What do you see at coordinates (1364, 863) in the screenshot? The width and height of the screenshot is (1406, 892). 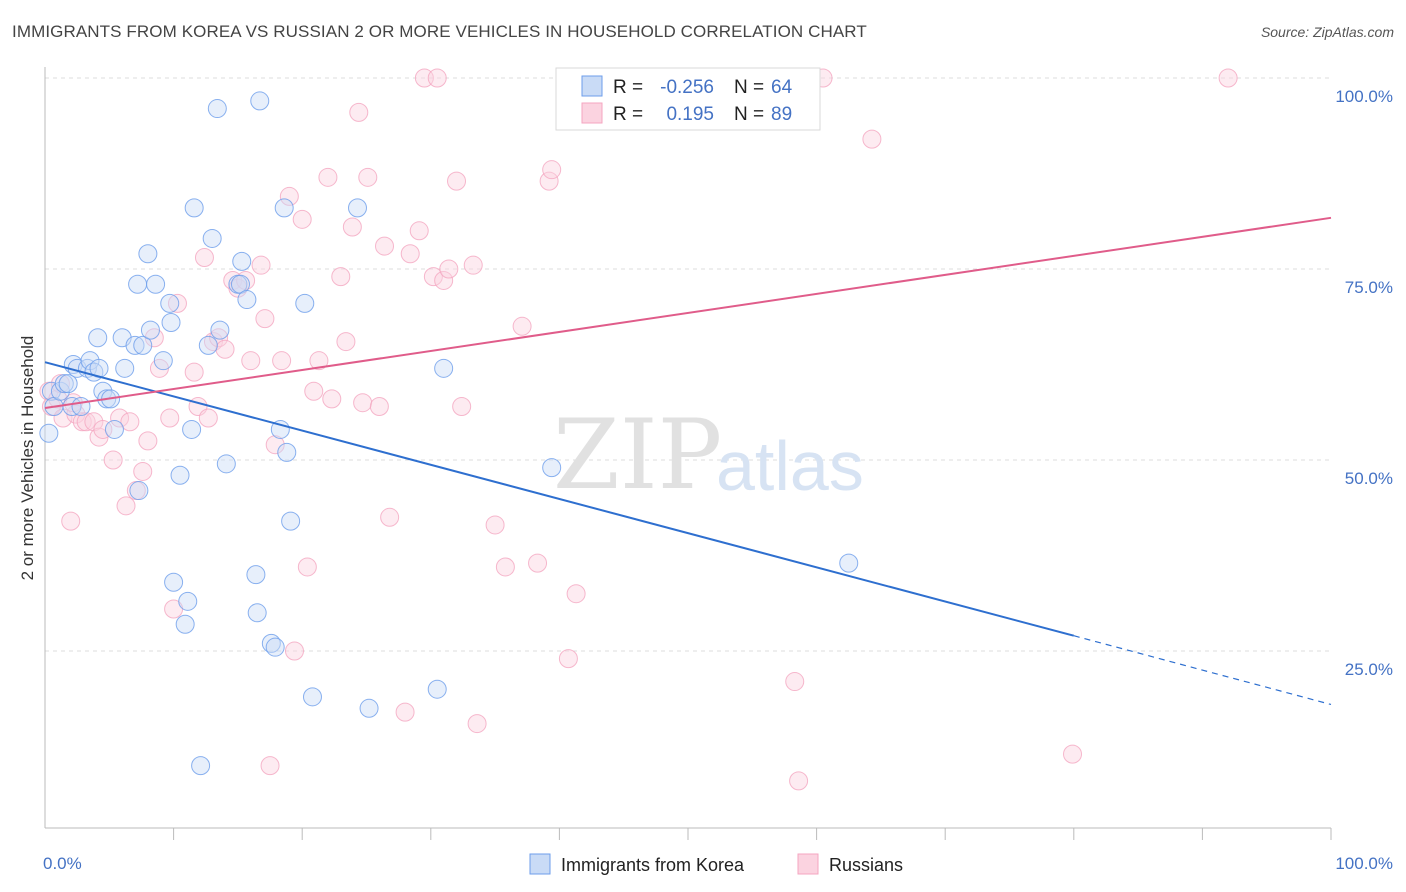 I see `x-tick-label-max: 100.0%` at bounding box center [1364, 863].